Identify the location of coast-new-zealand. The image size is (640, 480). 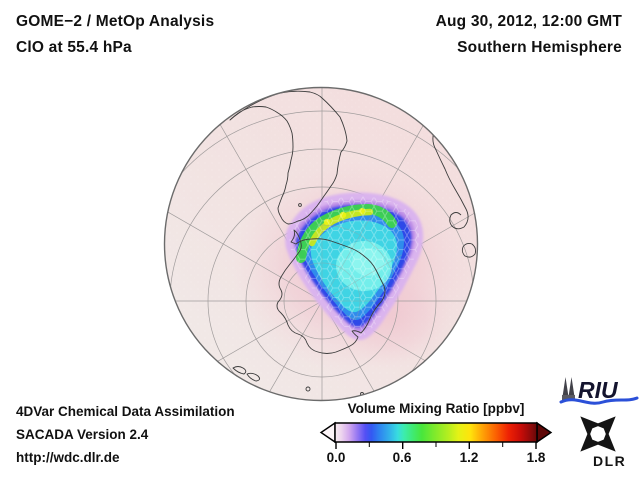
(246, 374).